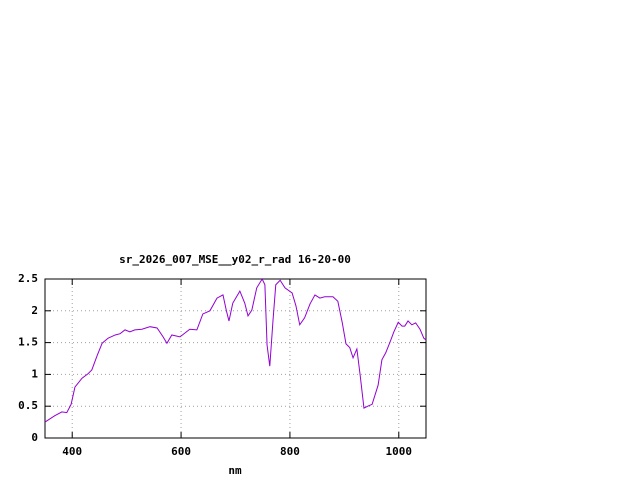 This screenshot has width=640, height=480. What do you see at coordinates (181, 451) in the screenshot?
I see `x-tick-label: 600` at bounding box center [181, 451].